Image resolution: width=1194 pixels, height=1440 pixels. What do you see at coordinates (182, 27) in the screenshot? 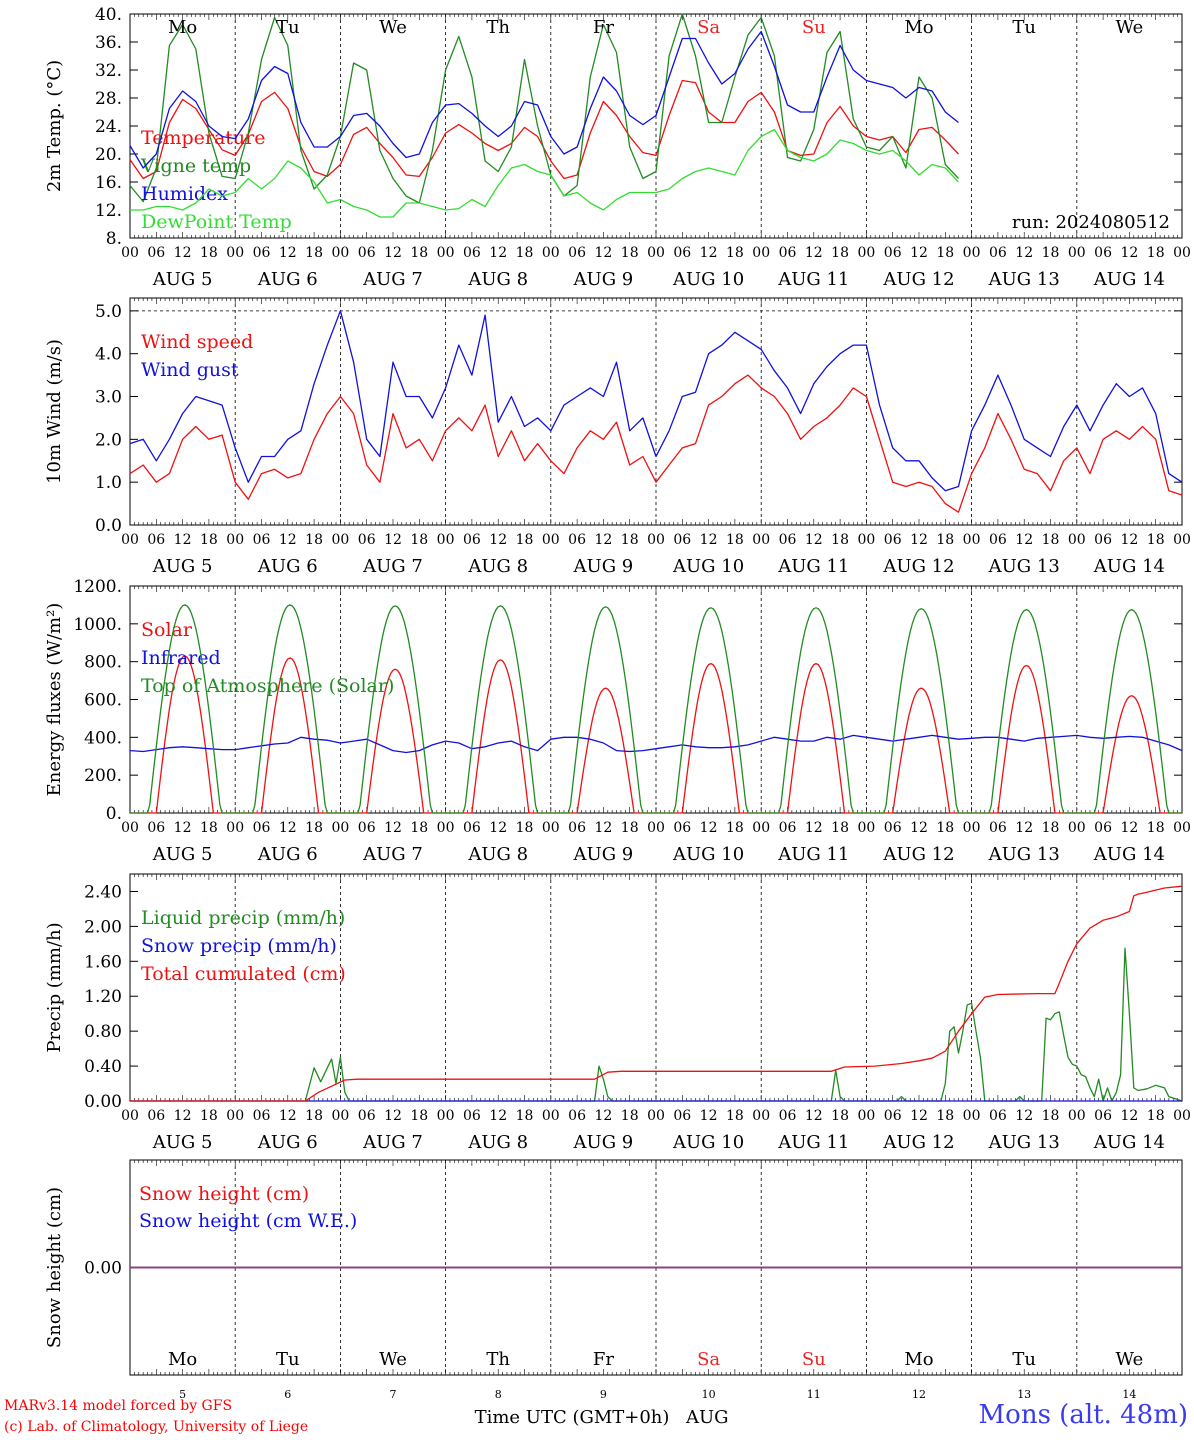
I see `temp-day-name: Mo` at bounding box center [182, 27].